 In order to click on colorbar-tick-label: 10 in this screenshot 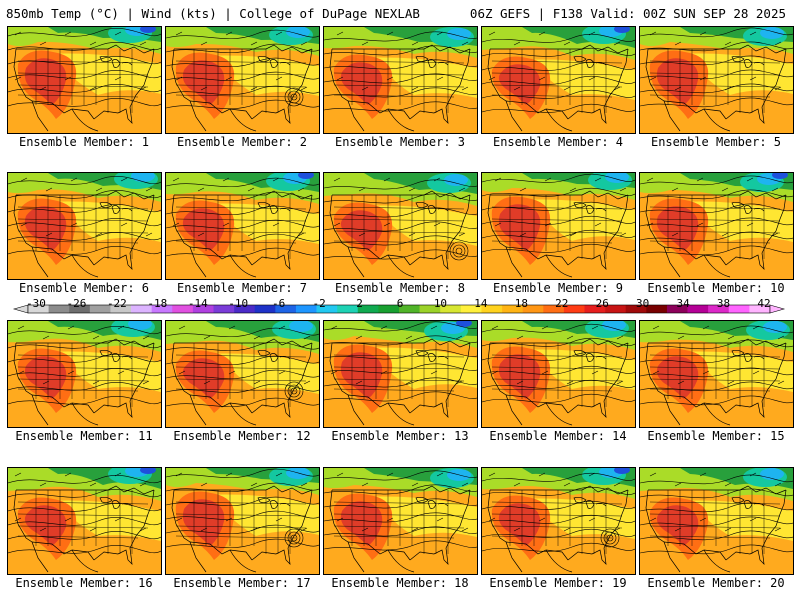, I will do `click(440, 303)`.